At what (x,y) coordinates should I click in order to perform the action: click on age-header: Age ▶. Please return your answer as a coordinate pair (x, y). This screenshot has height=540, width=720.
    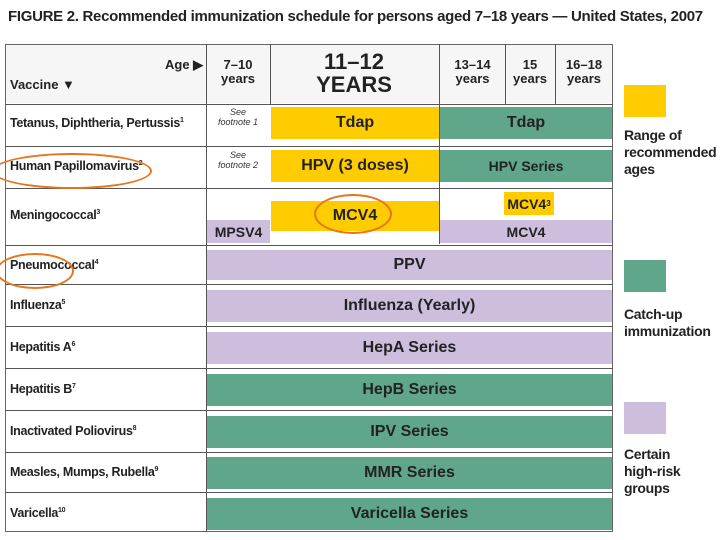
    Looking at the image, I should click on (184, 64).